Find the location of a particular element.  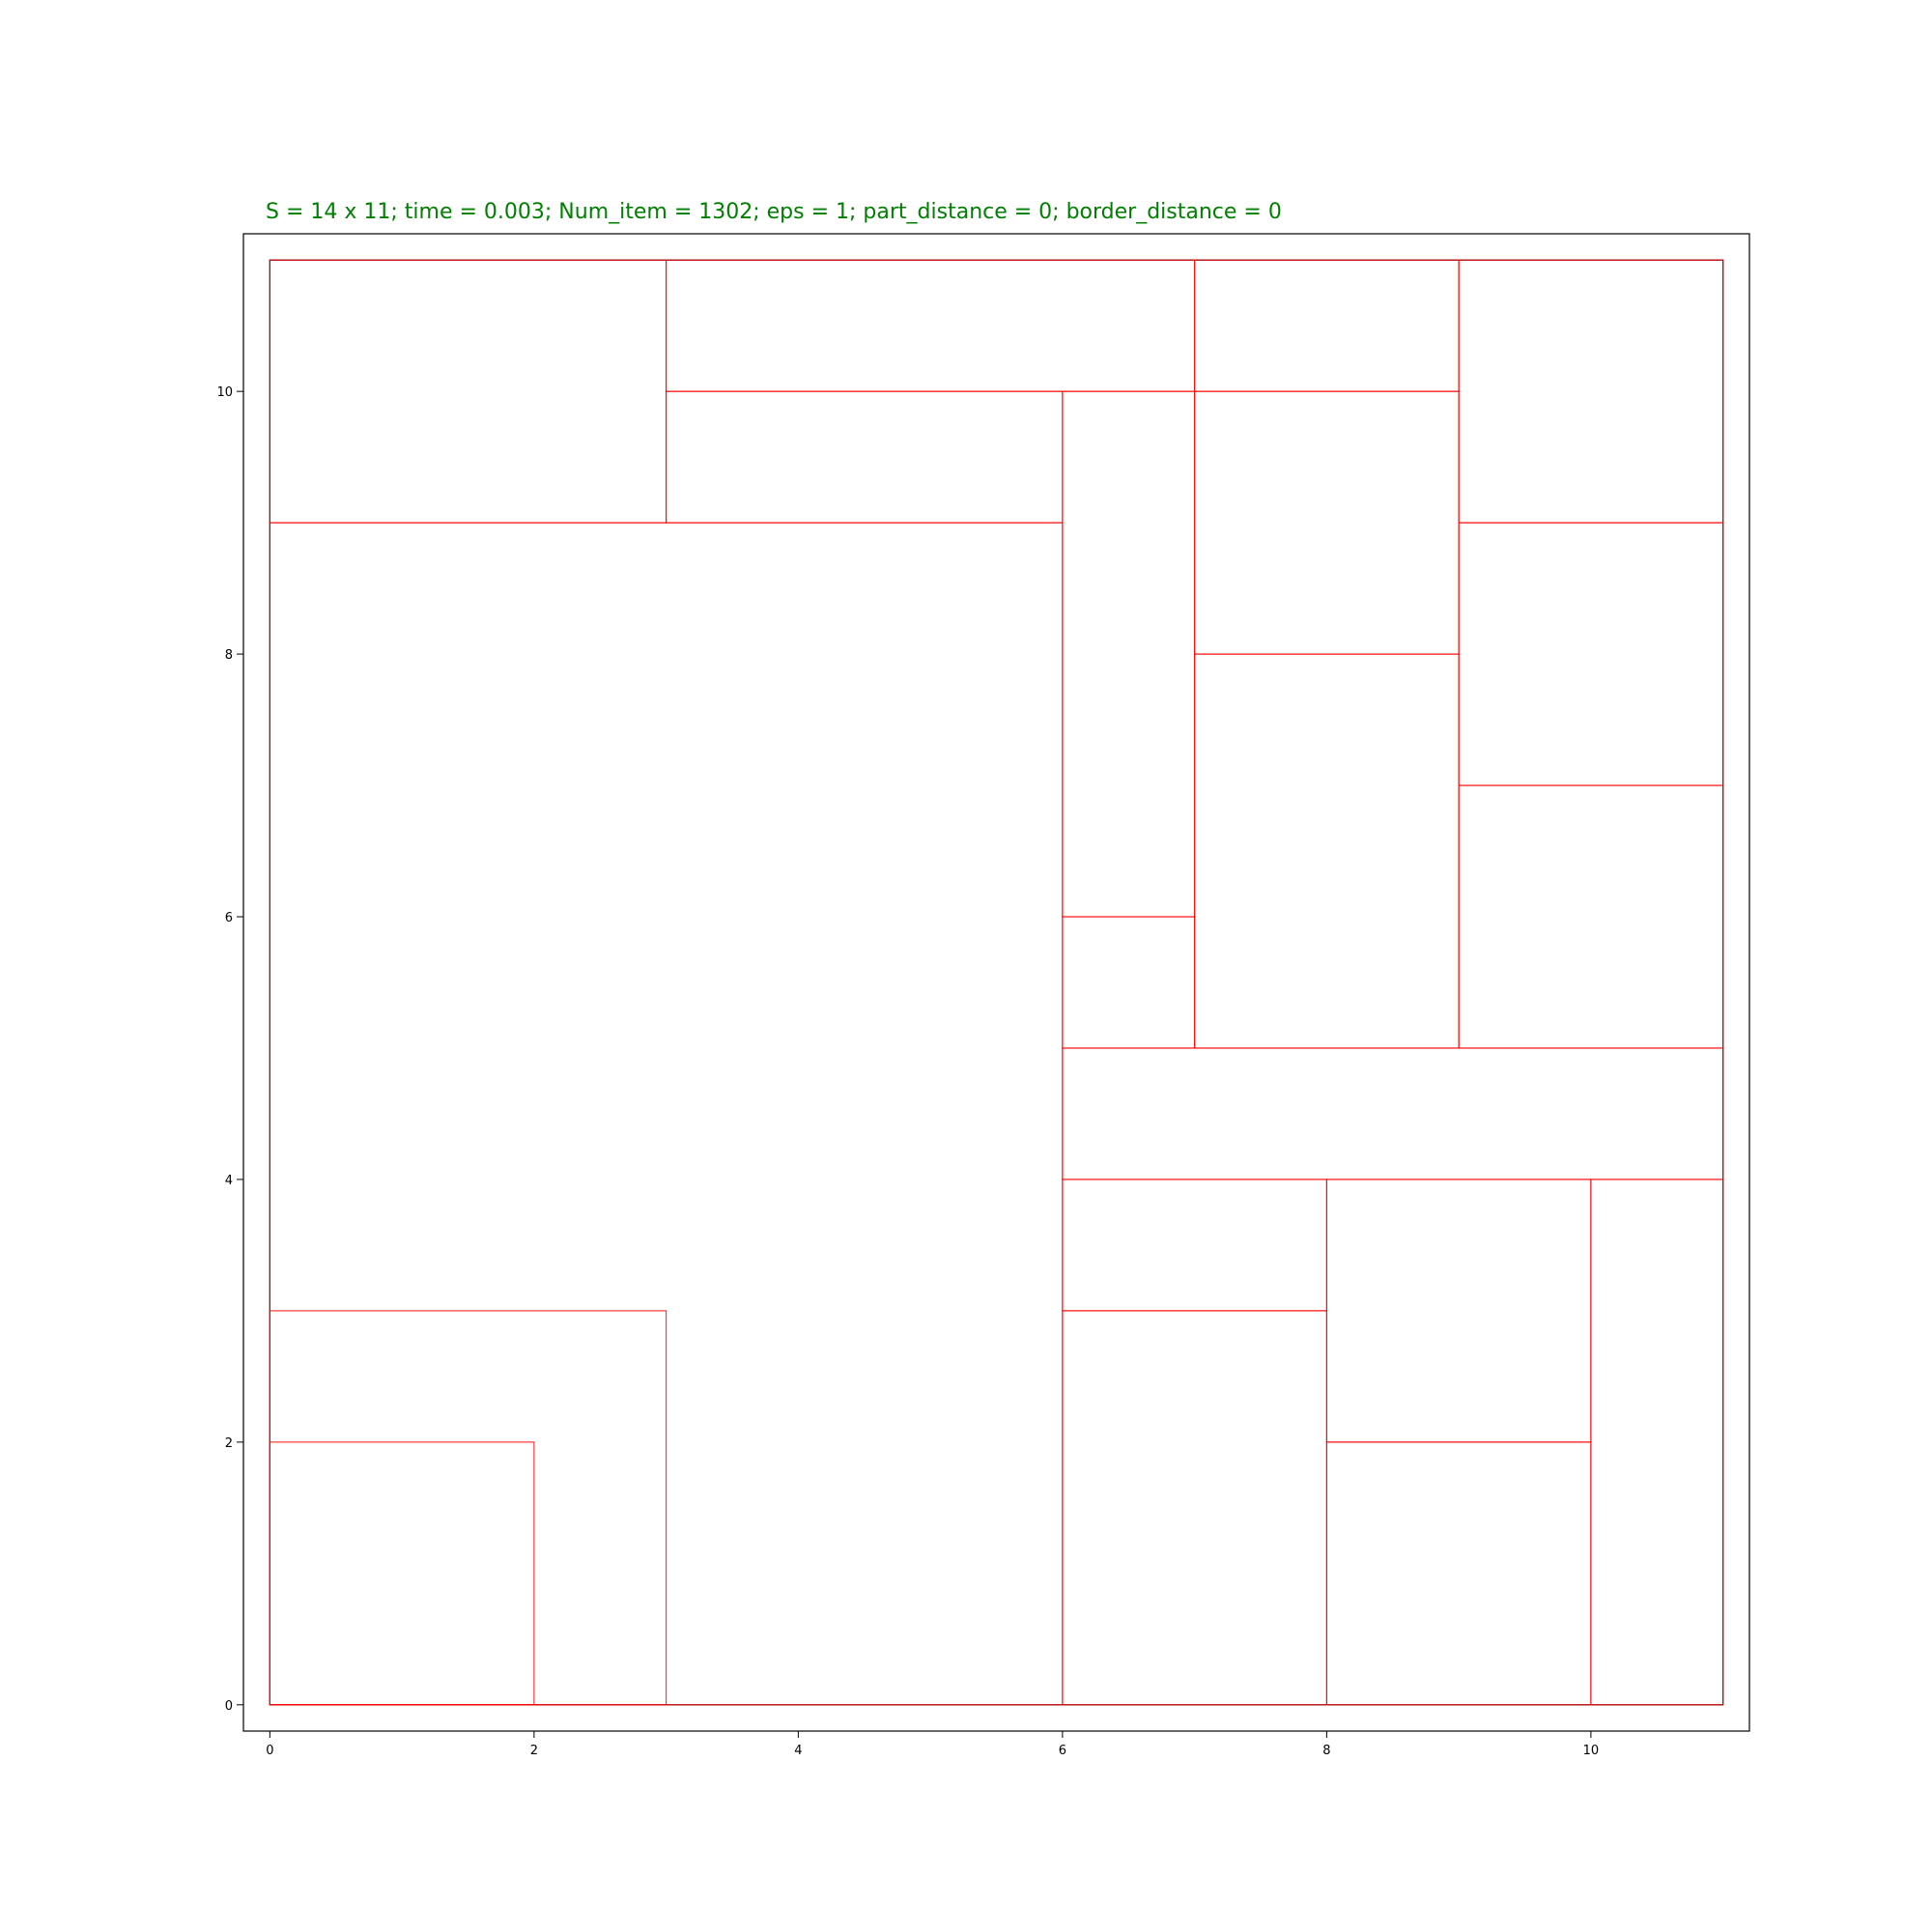

y-tick-label: 2 is located at coordinates (229, 1443).